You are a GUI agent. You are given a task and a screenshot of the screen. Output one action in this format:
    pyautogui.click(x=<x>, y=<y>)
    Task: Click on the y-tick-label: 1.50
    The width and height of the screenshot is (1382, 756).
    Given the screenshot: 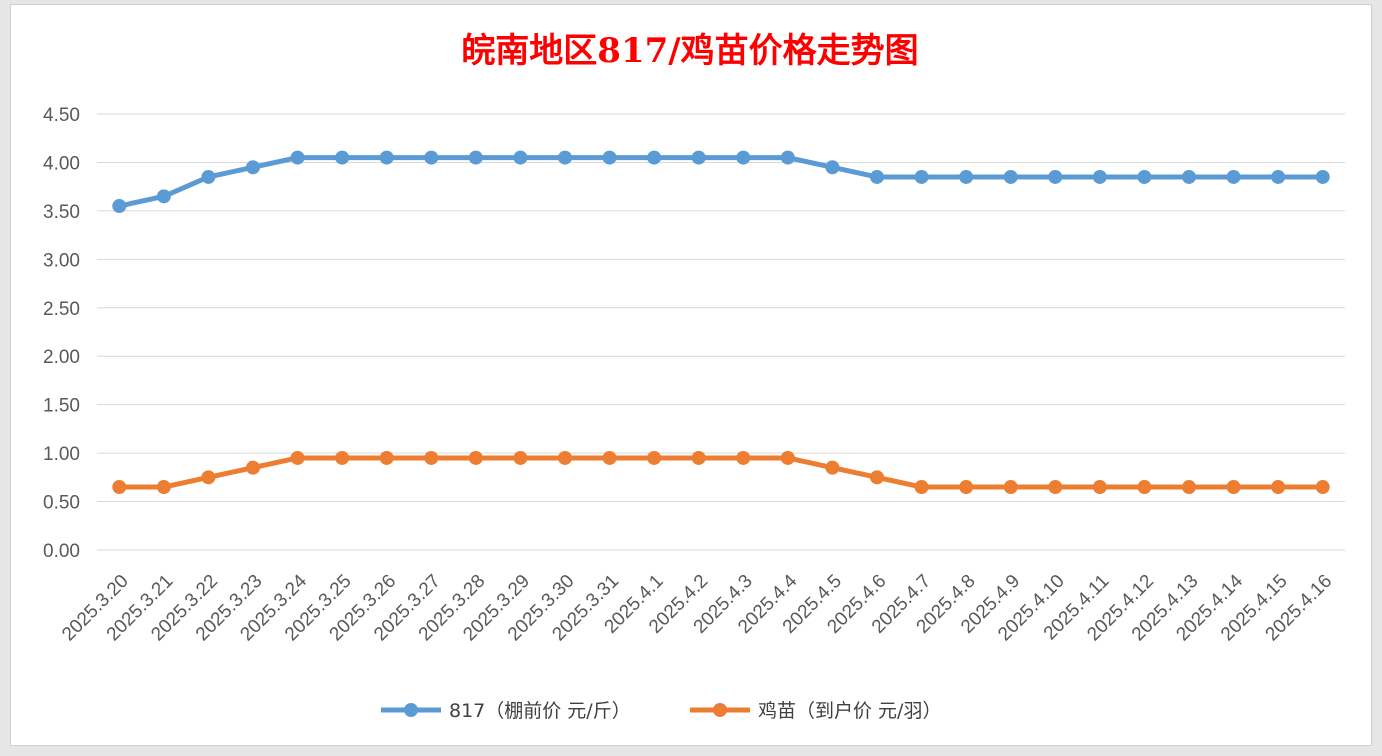 What is the action you would take?
    pyautogui.click(x=61, y=406)
    